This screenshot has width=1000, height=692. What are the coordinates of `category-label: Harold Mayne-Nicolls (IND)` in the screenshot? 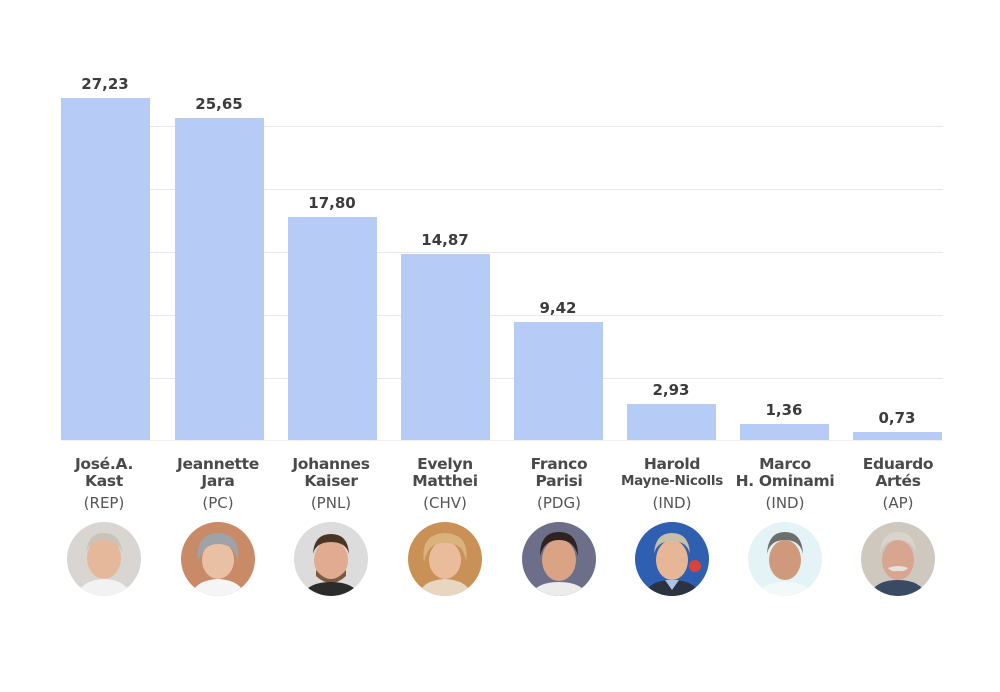 It's located at (672, 485).